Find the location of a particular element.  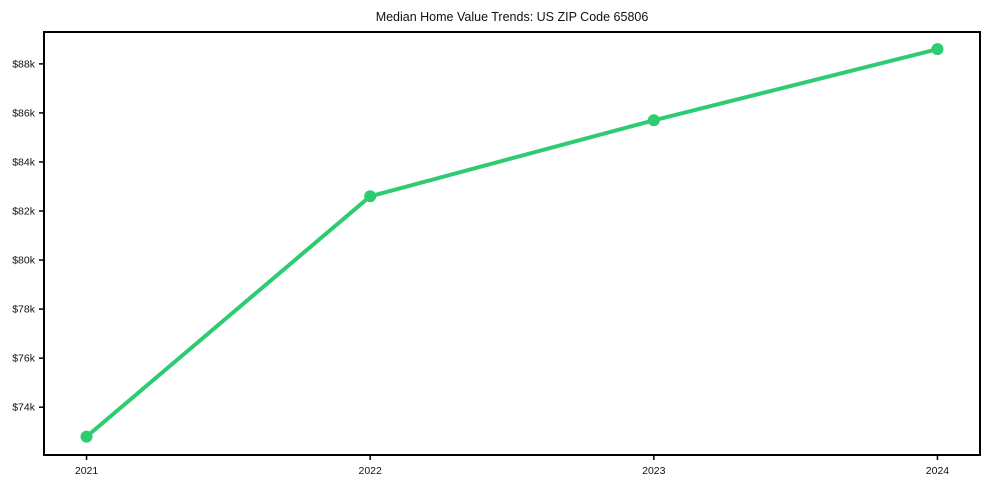

y-tick-label: $80k is located at coordinates (24, 261).